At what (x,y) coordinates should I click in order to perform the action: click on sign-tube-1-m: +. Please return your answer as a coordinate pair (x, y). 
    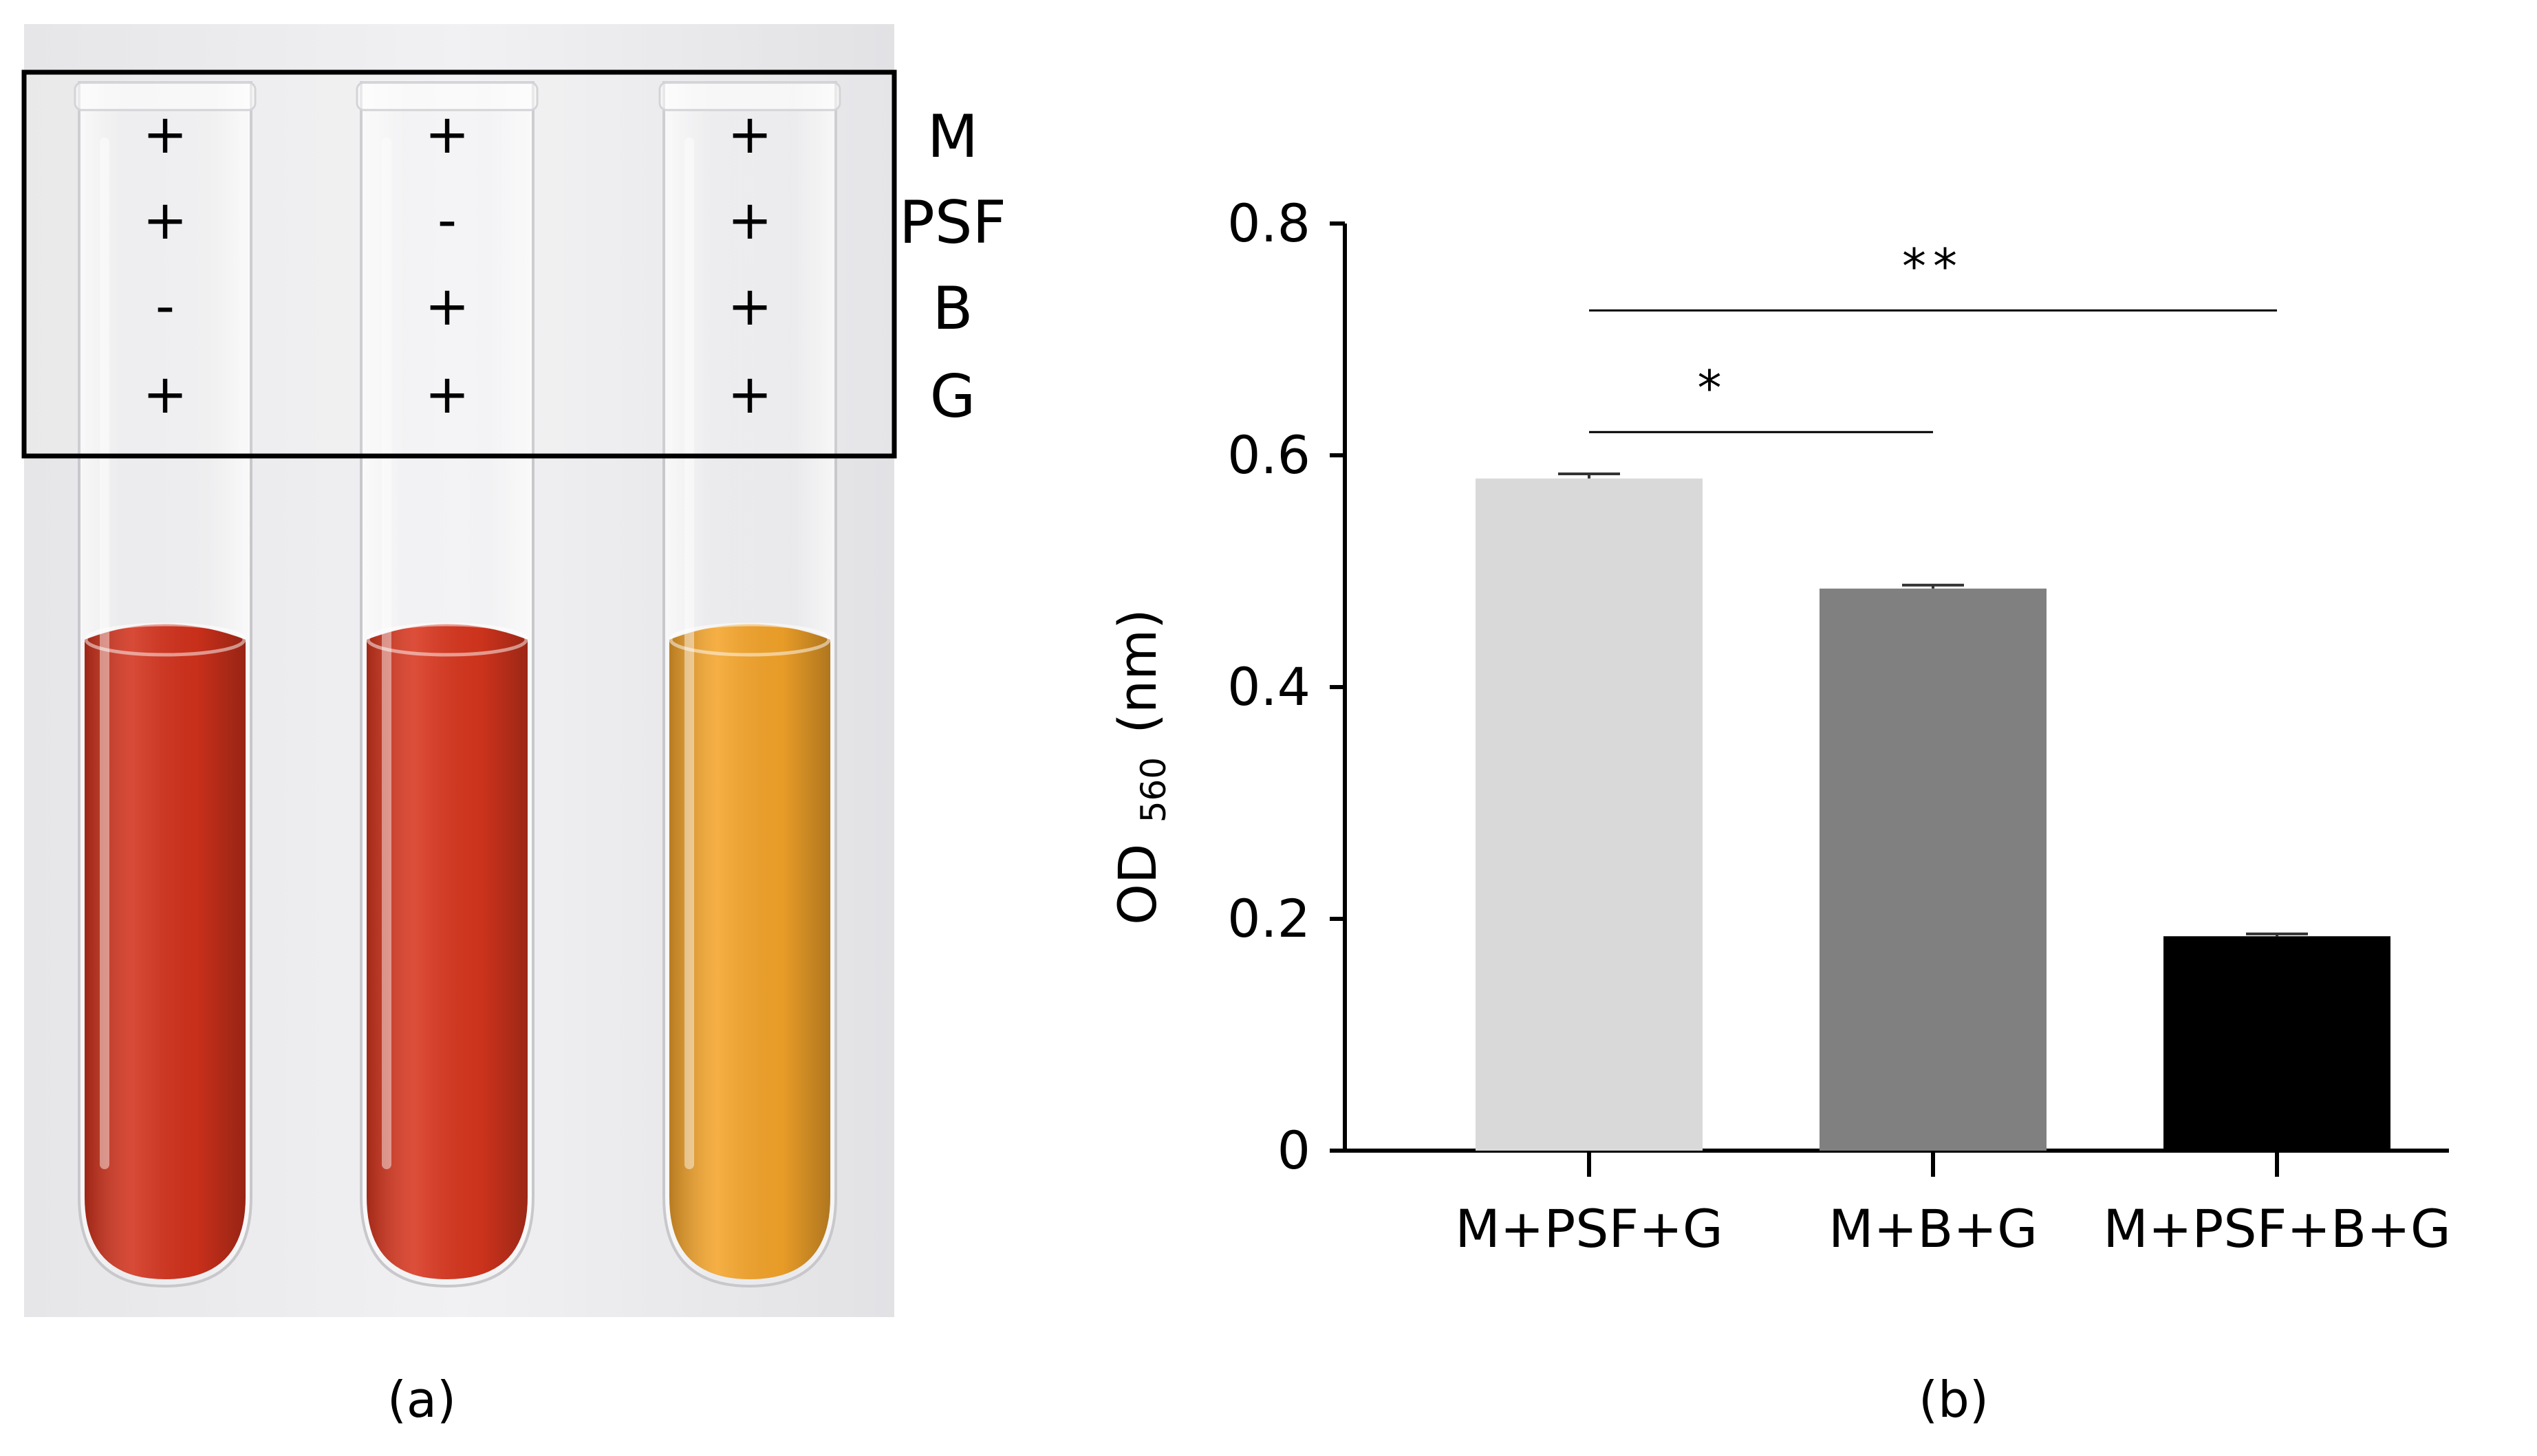
    Looking at the image, I should click on (164, 135).